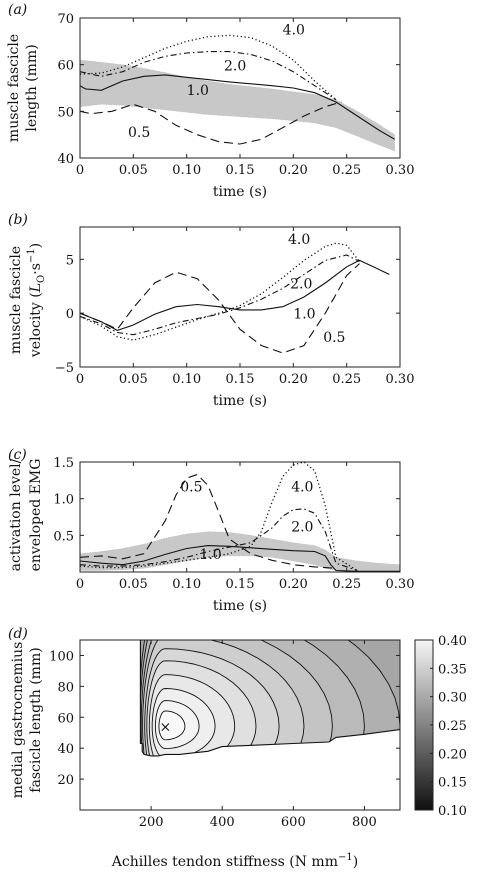 The height and width of the screenshot is (877, 482). I want to click on y-tick-label: 1.5, so click(63, 463).